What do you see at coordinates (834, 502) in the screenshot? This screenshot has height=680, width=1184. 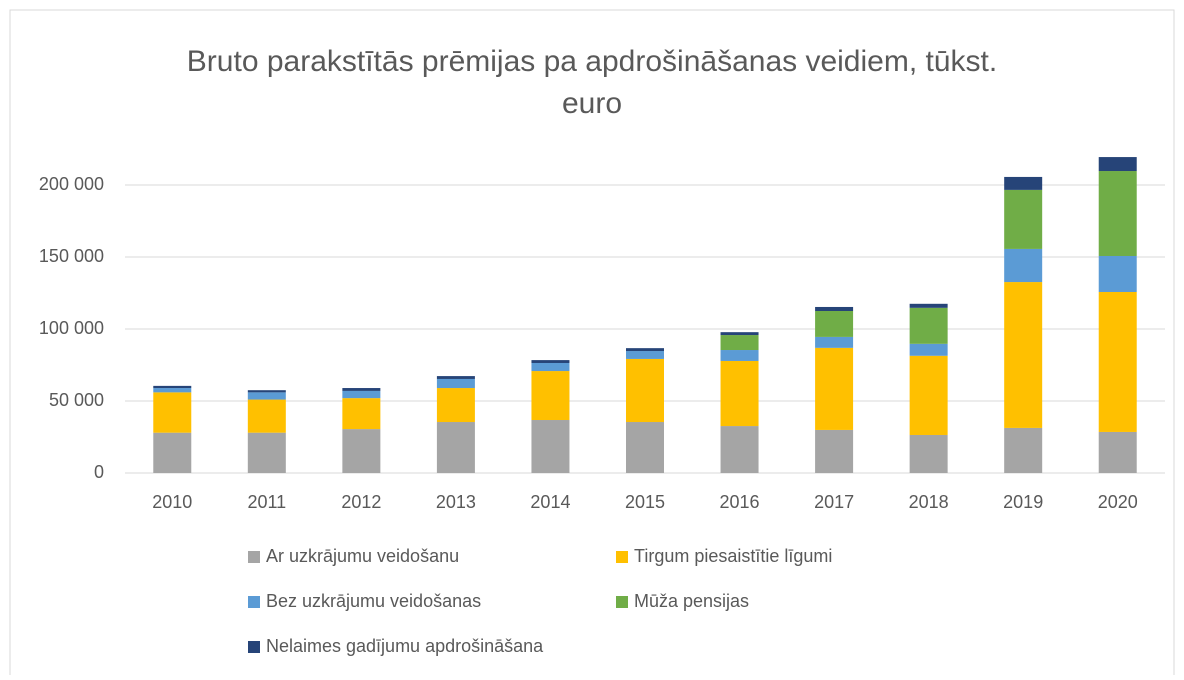 I see `x-tick-label: 2017` at bounding box center [834, 502].